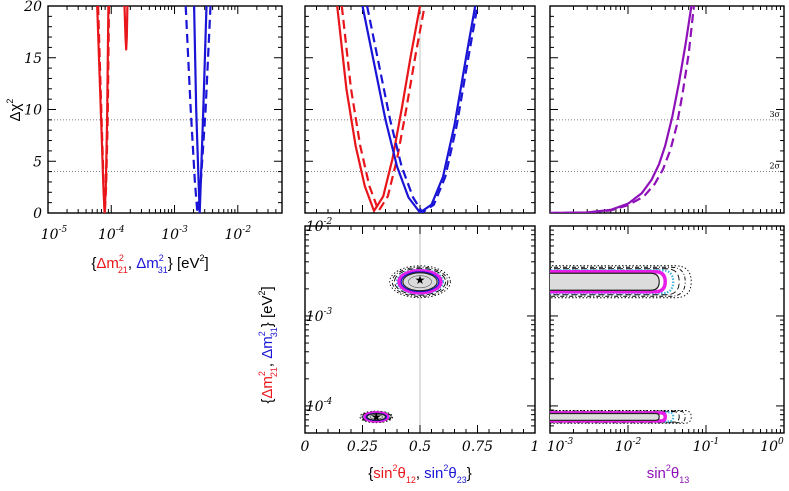 The image size is (789, 491). Describe the element at coordinates (319, 316) in the screenshot. I see `bm-y-tick-label-1: 10⁻³` at that location.